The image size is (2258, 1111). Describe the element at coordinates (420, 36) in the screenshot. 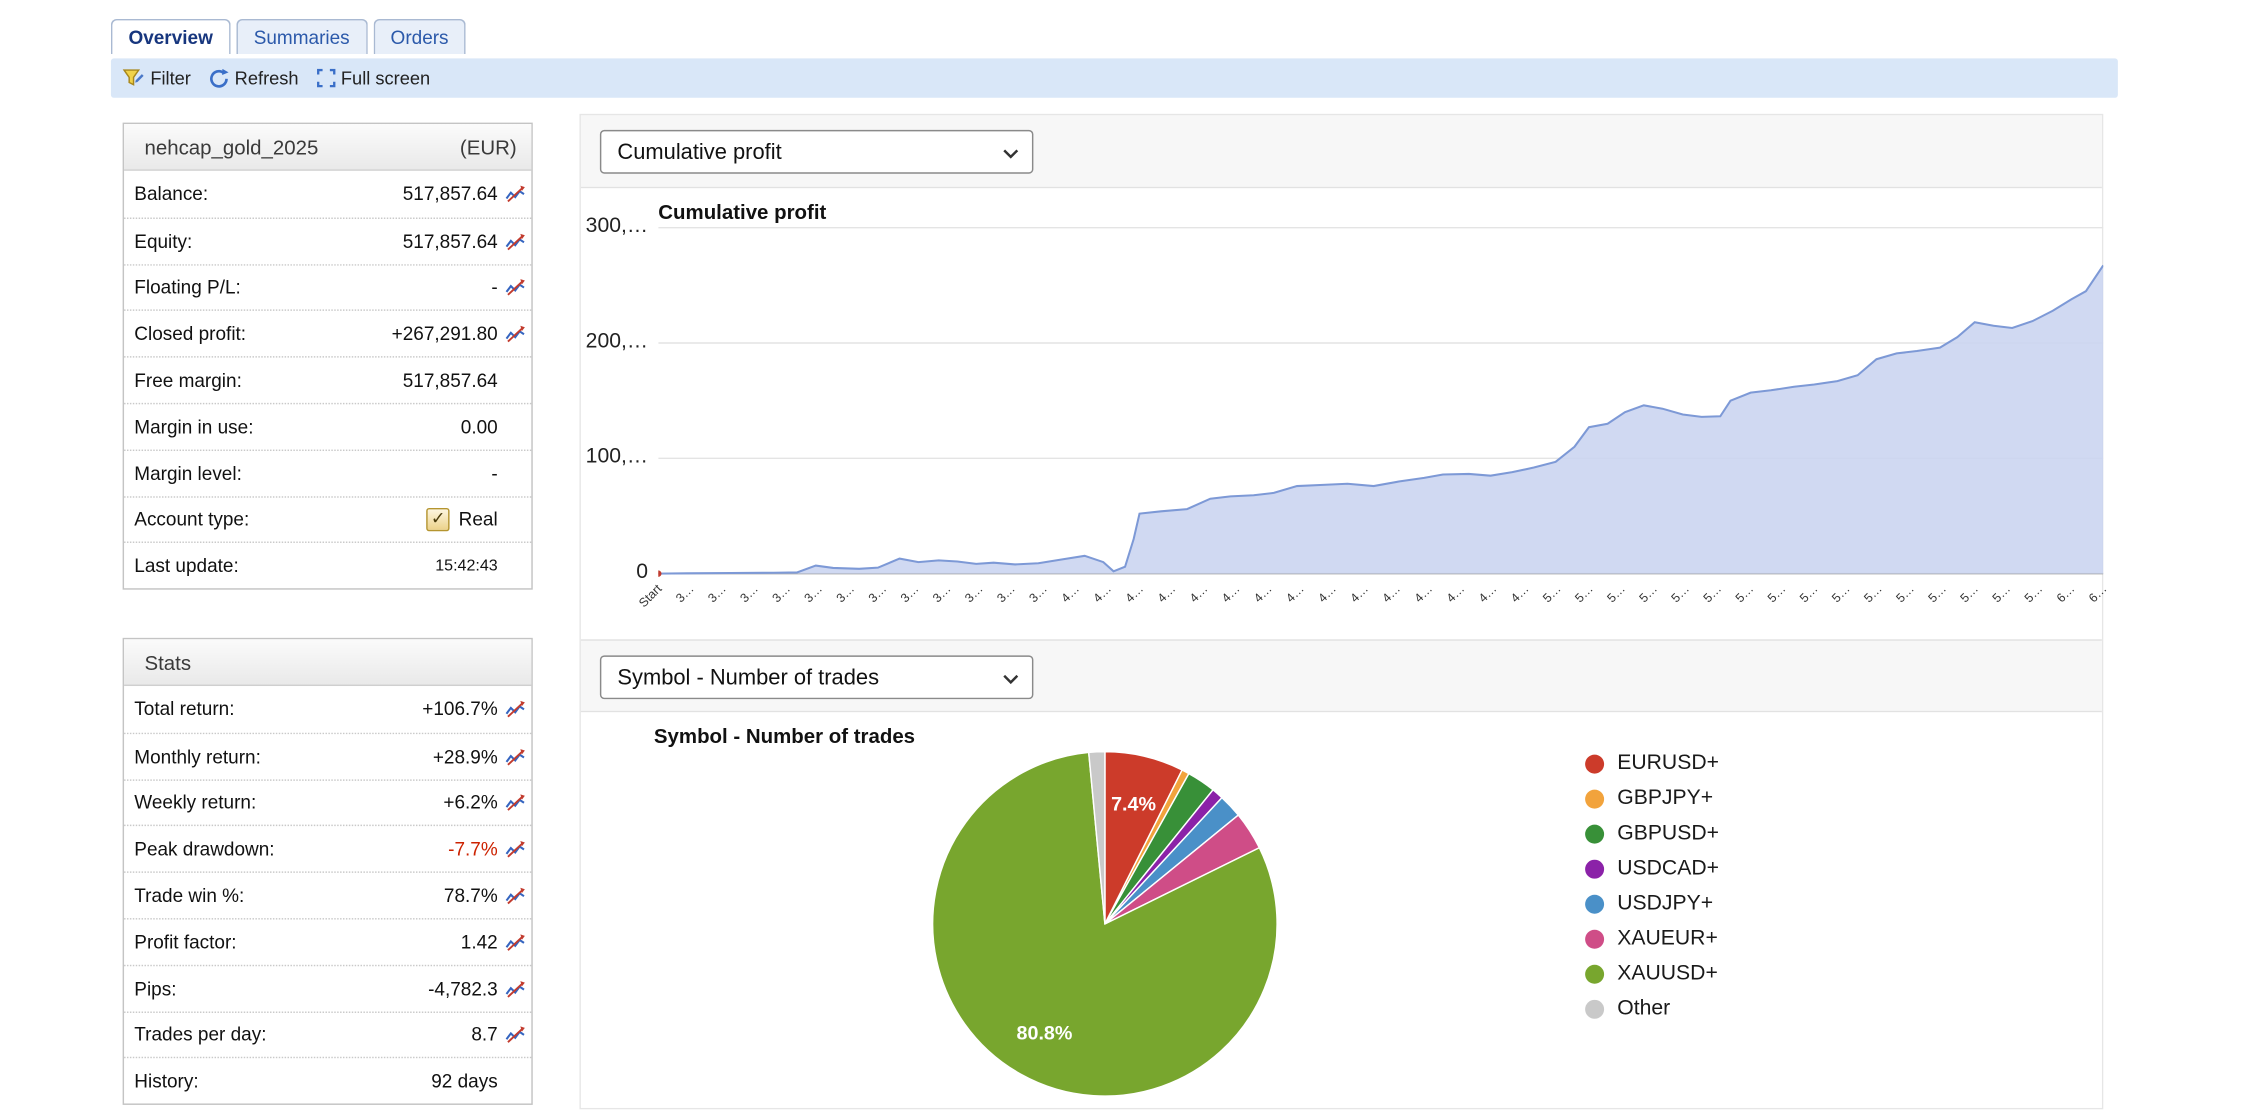

I see `tab-orders: Orders` at that location.